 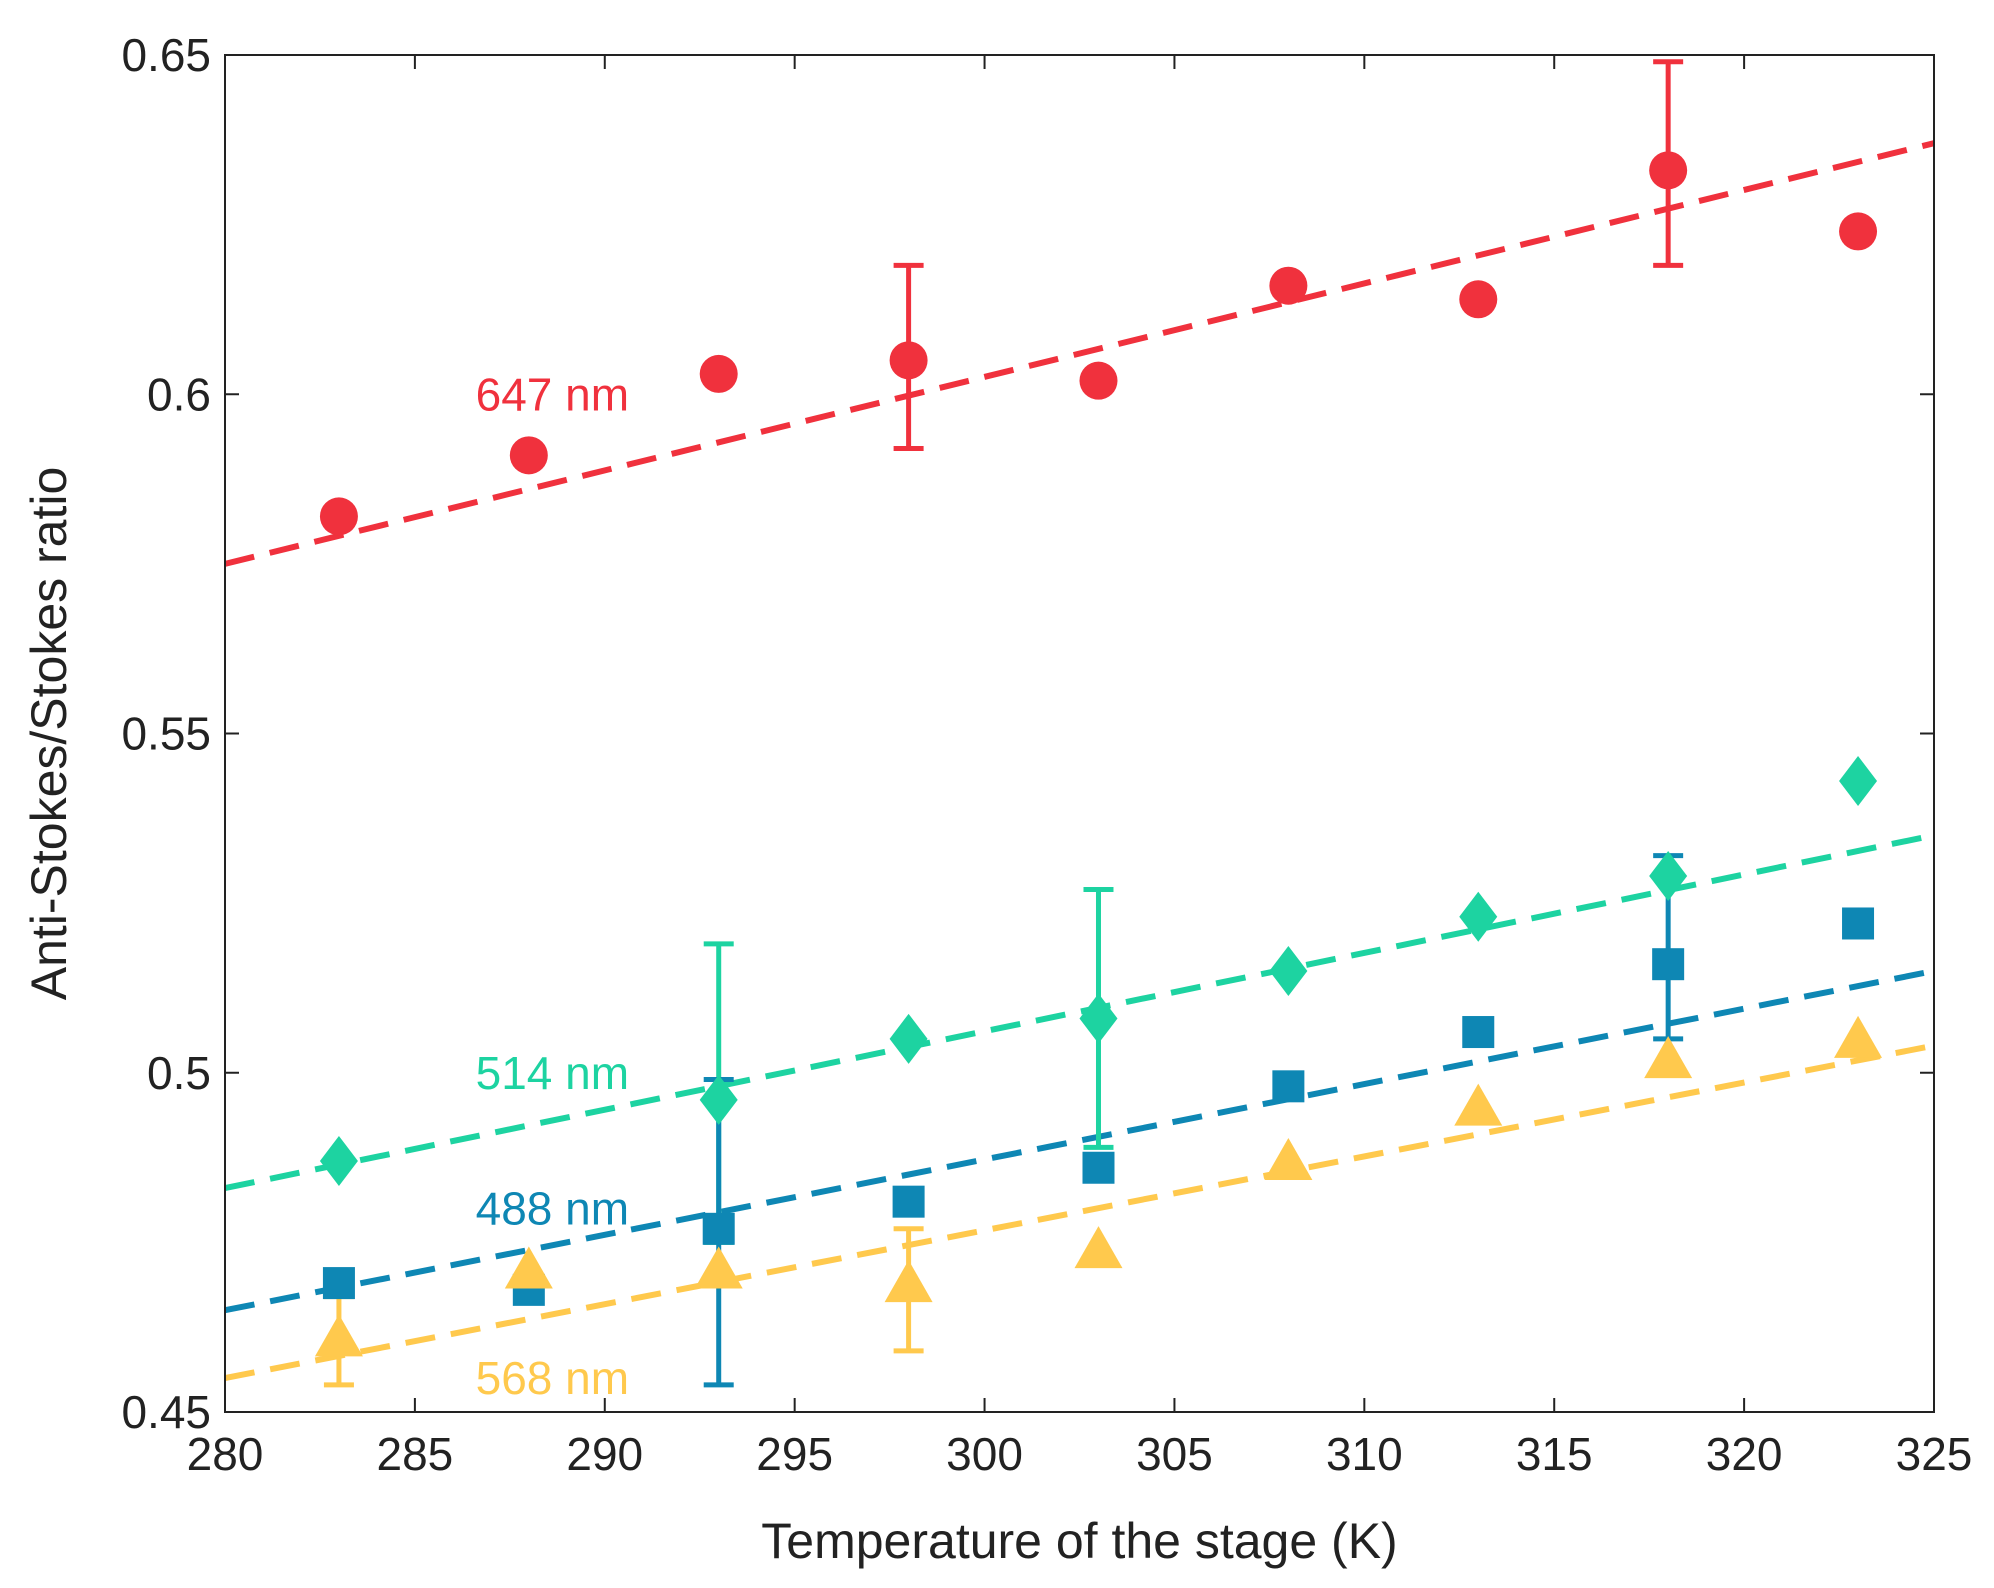 What do you see at coordinates (1079, 1541) in the screenshot?
I see `x-axis-label: Temperature of the stage (K)` at bounding box center [1079, 1541].